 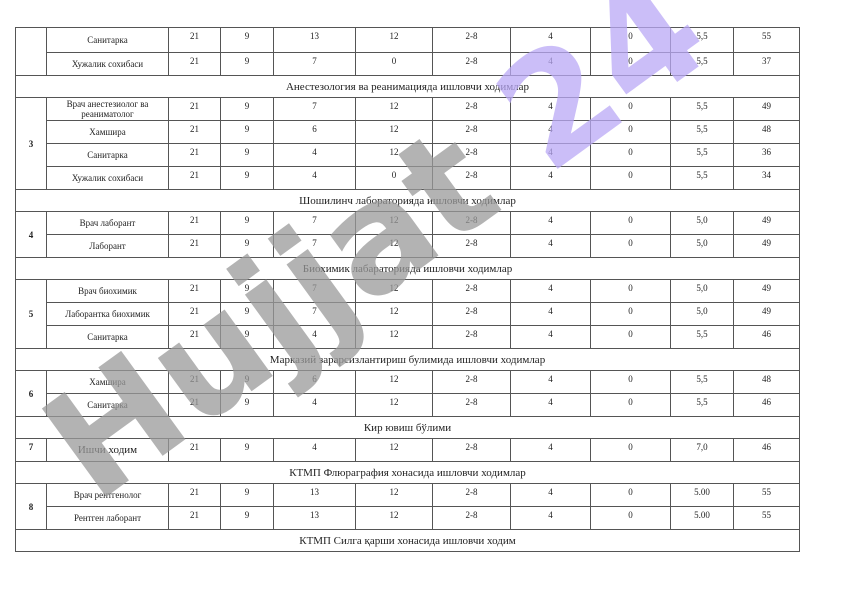 I want to click on row-index: 8, so click(x=31, y=506).